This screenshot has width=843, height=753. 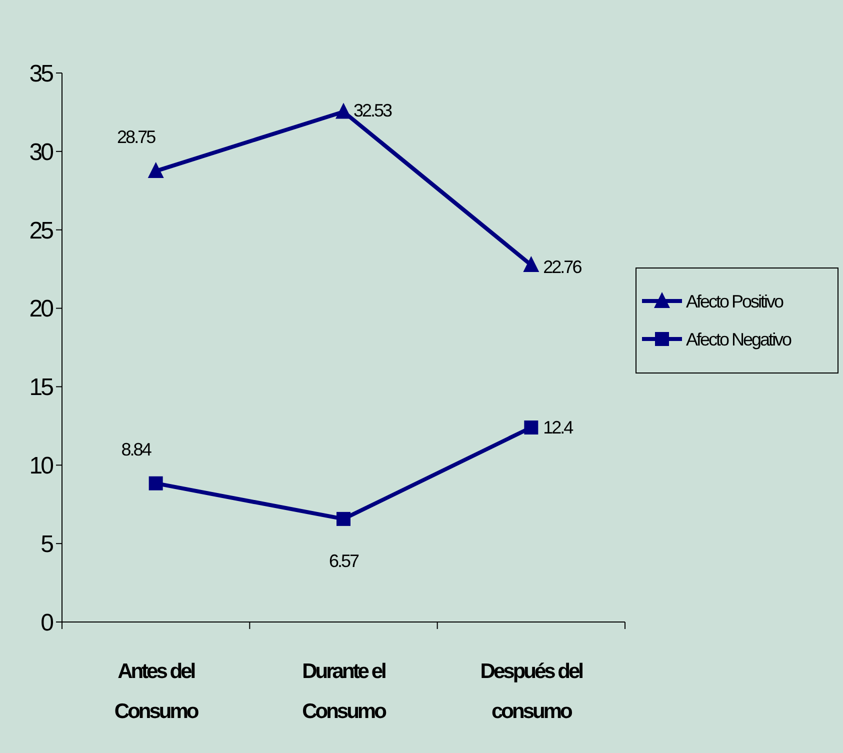 I want to click on x-tick-label: Durante el Consumo, so click(x=344, y=691).